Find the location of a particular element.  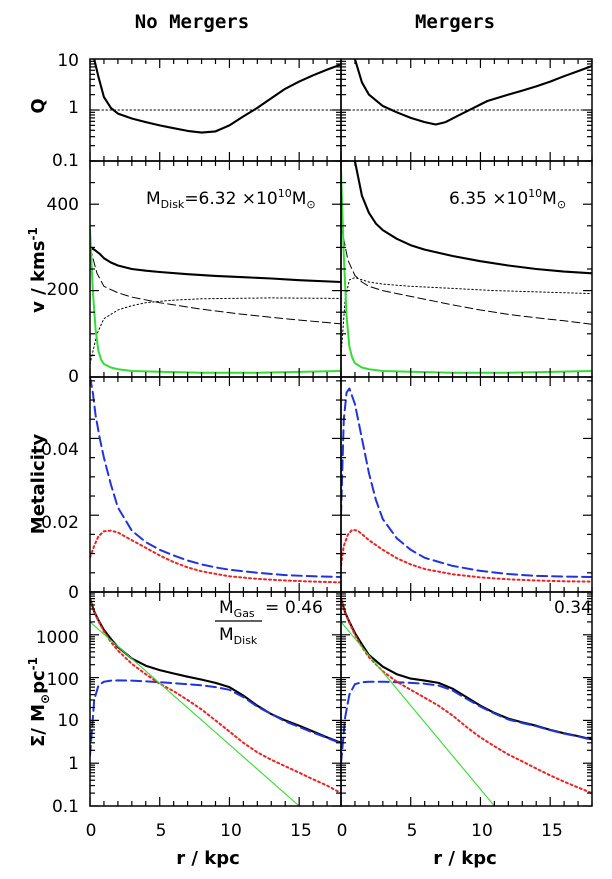

v-tick-200: 200 is located at coordinates (63, 290).